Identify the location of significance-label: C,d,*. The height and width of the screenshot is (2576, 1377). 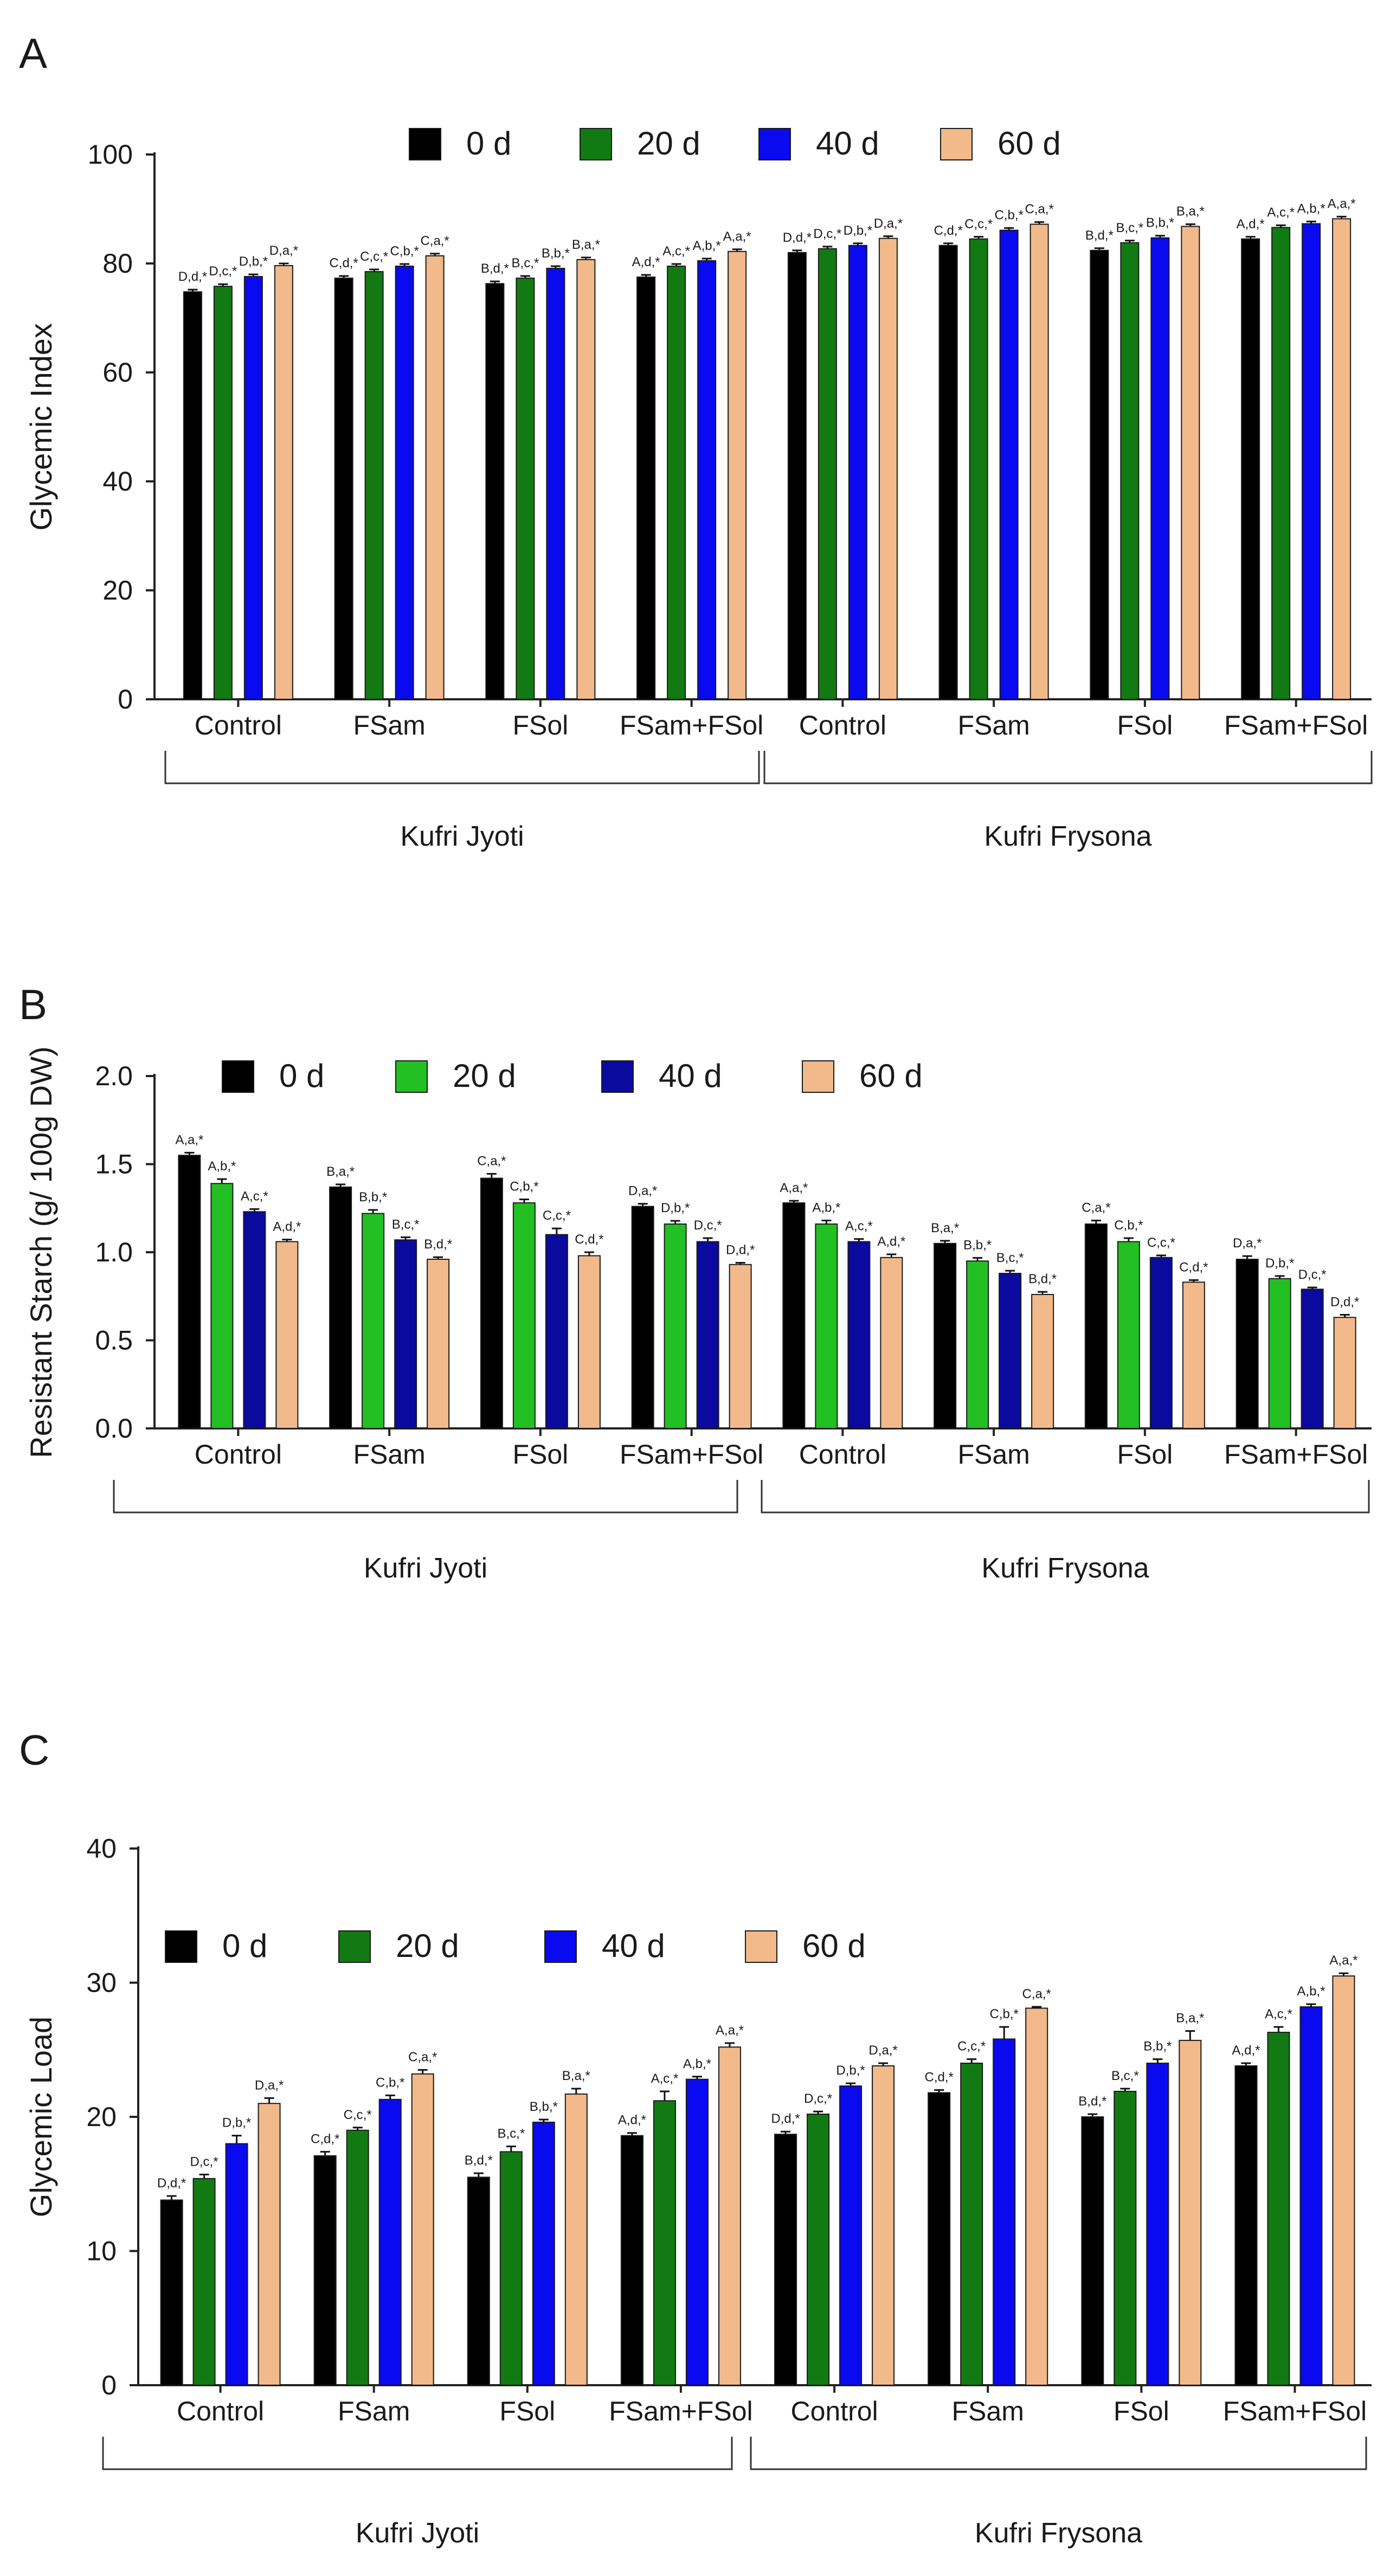
(939, 2077).